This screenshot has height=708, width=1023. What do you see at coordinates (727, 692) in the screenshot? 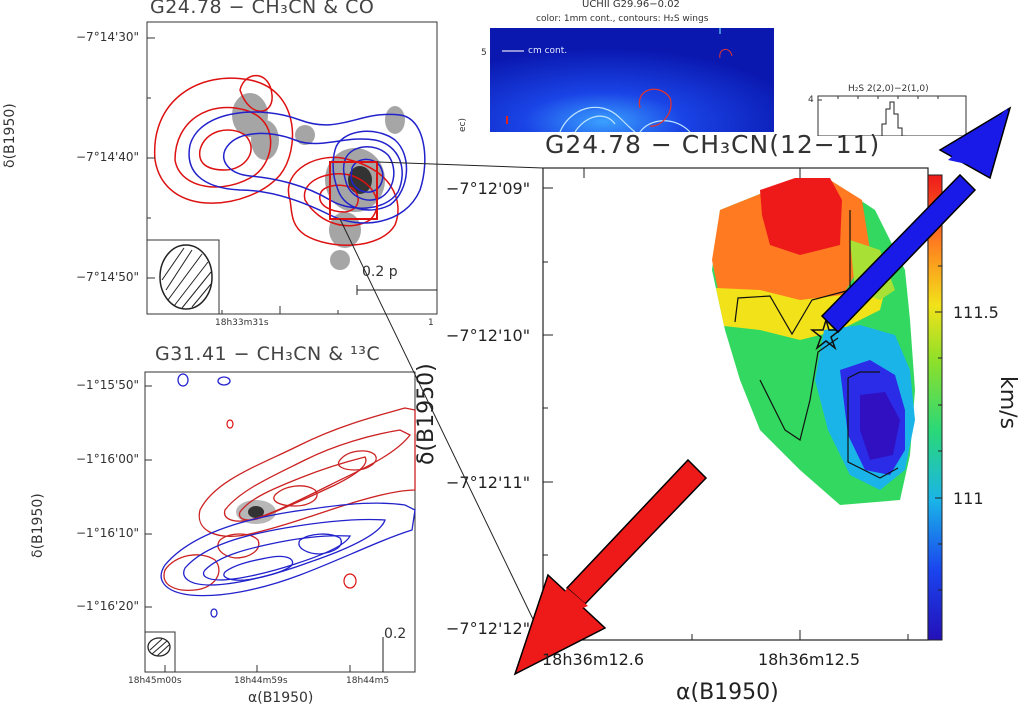
I see `main-xlabel: α(B1950)` at bounding box center [727, 692].